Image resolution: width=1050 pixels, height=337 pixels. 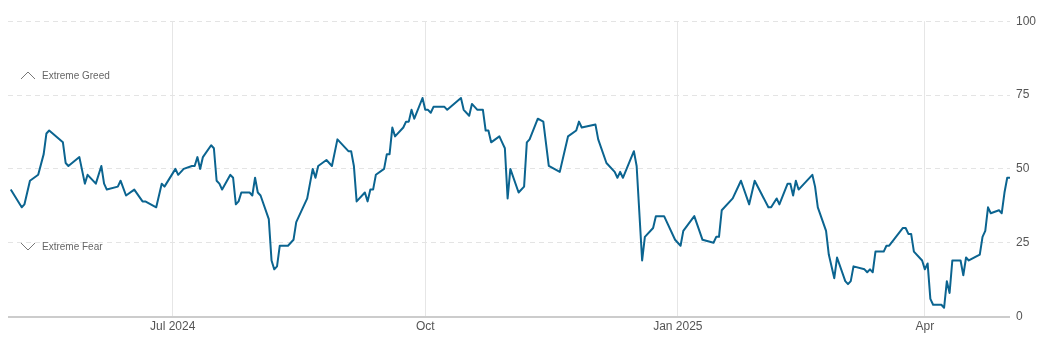 What do you see at coordinates (925, 326) in the screenshot?
I see `x-tick-label: Apr` at bounding box center [925, 326].